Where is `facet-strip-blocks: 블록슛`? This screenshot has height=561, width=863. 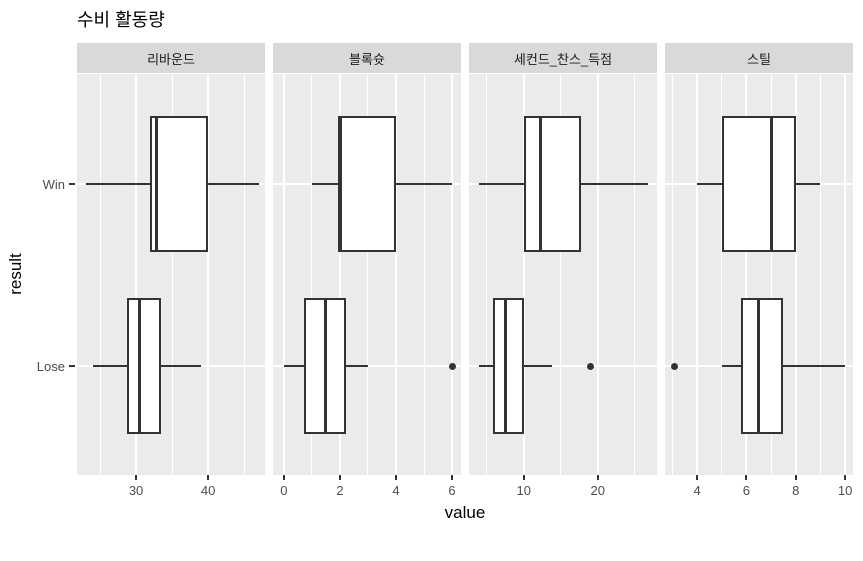 facet-strip-blocks: 블록슛 is located at coordinates (367, 58).